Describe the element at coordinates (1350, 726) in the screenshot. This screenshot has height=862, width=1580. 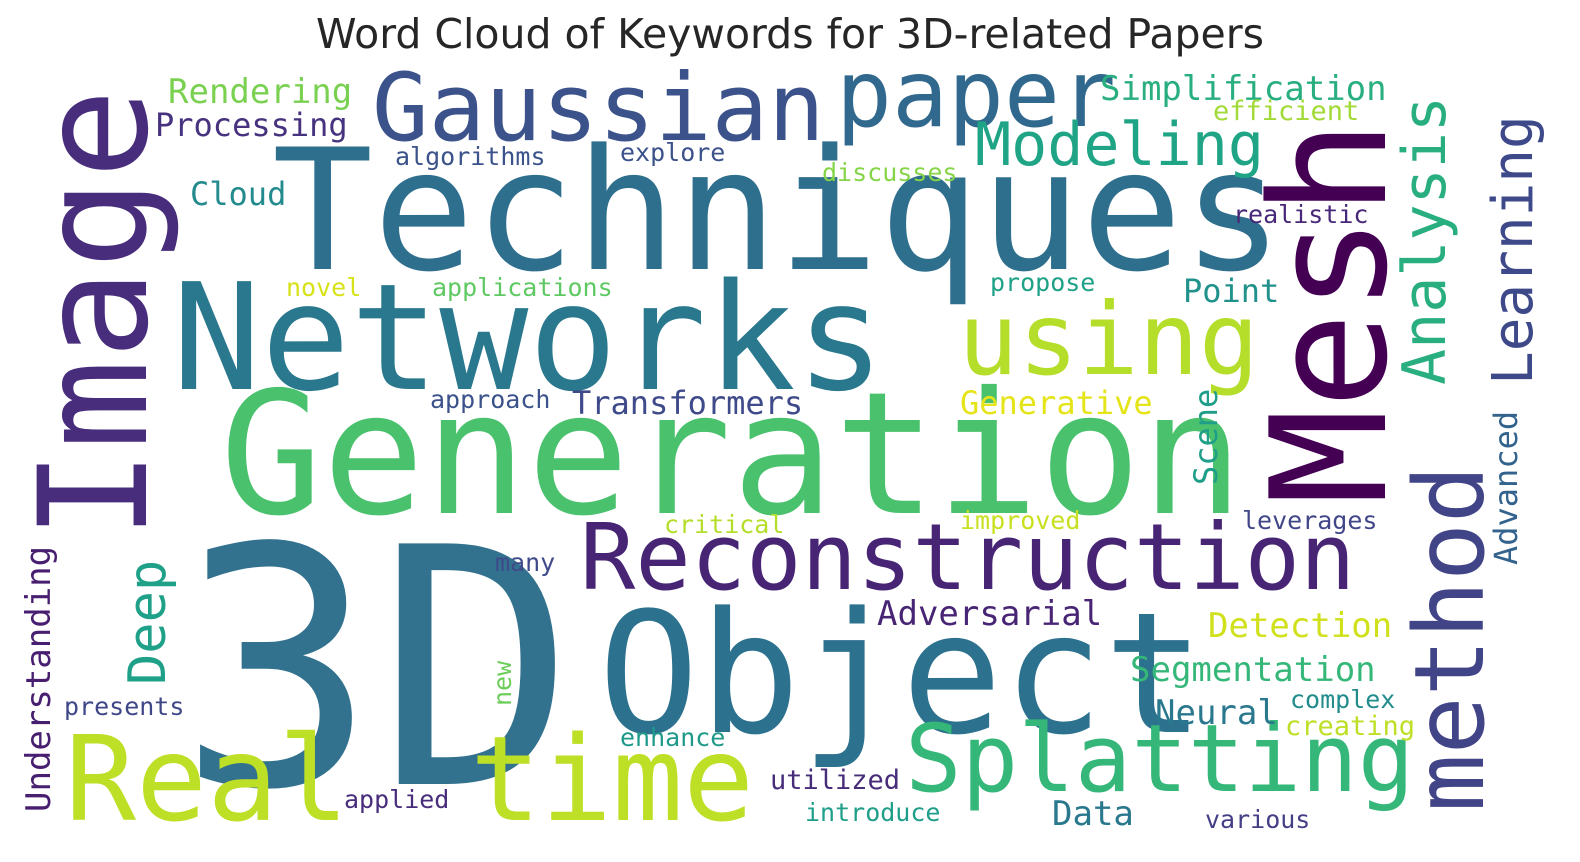
I see `word-creating: creating` at that location.